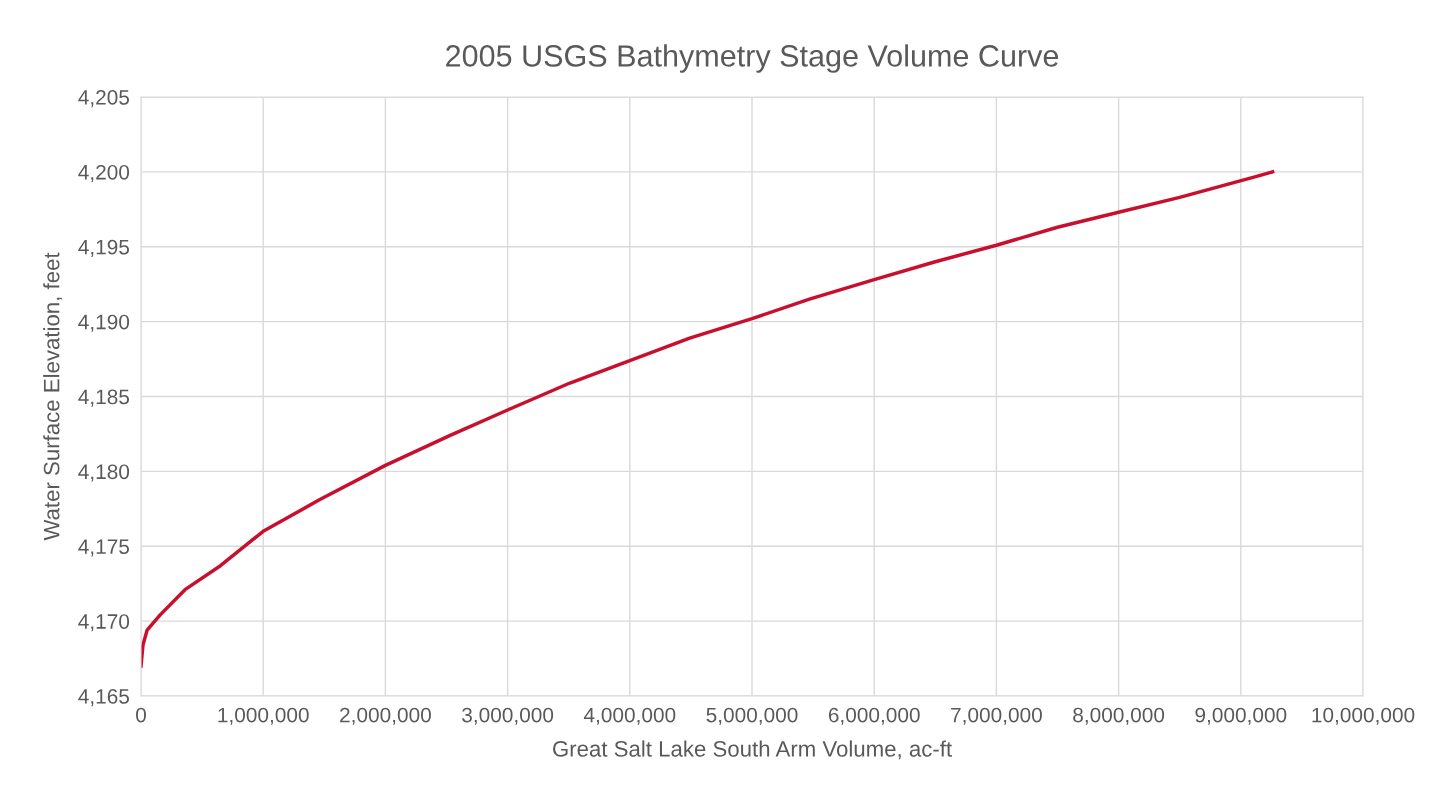 The height and width of the screenshot is (785, 1444). What do you see at coordinates (104, 248) in the screenshot?
I see `y-tick-label: 4,195` at bounding box center [104, 248].